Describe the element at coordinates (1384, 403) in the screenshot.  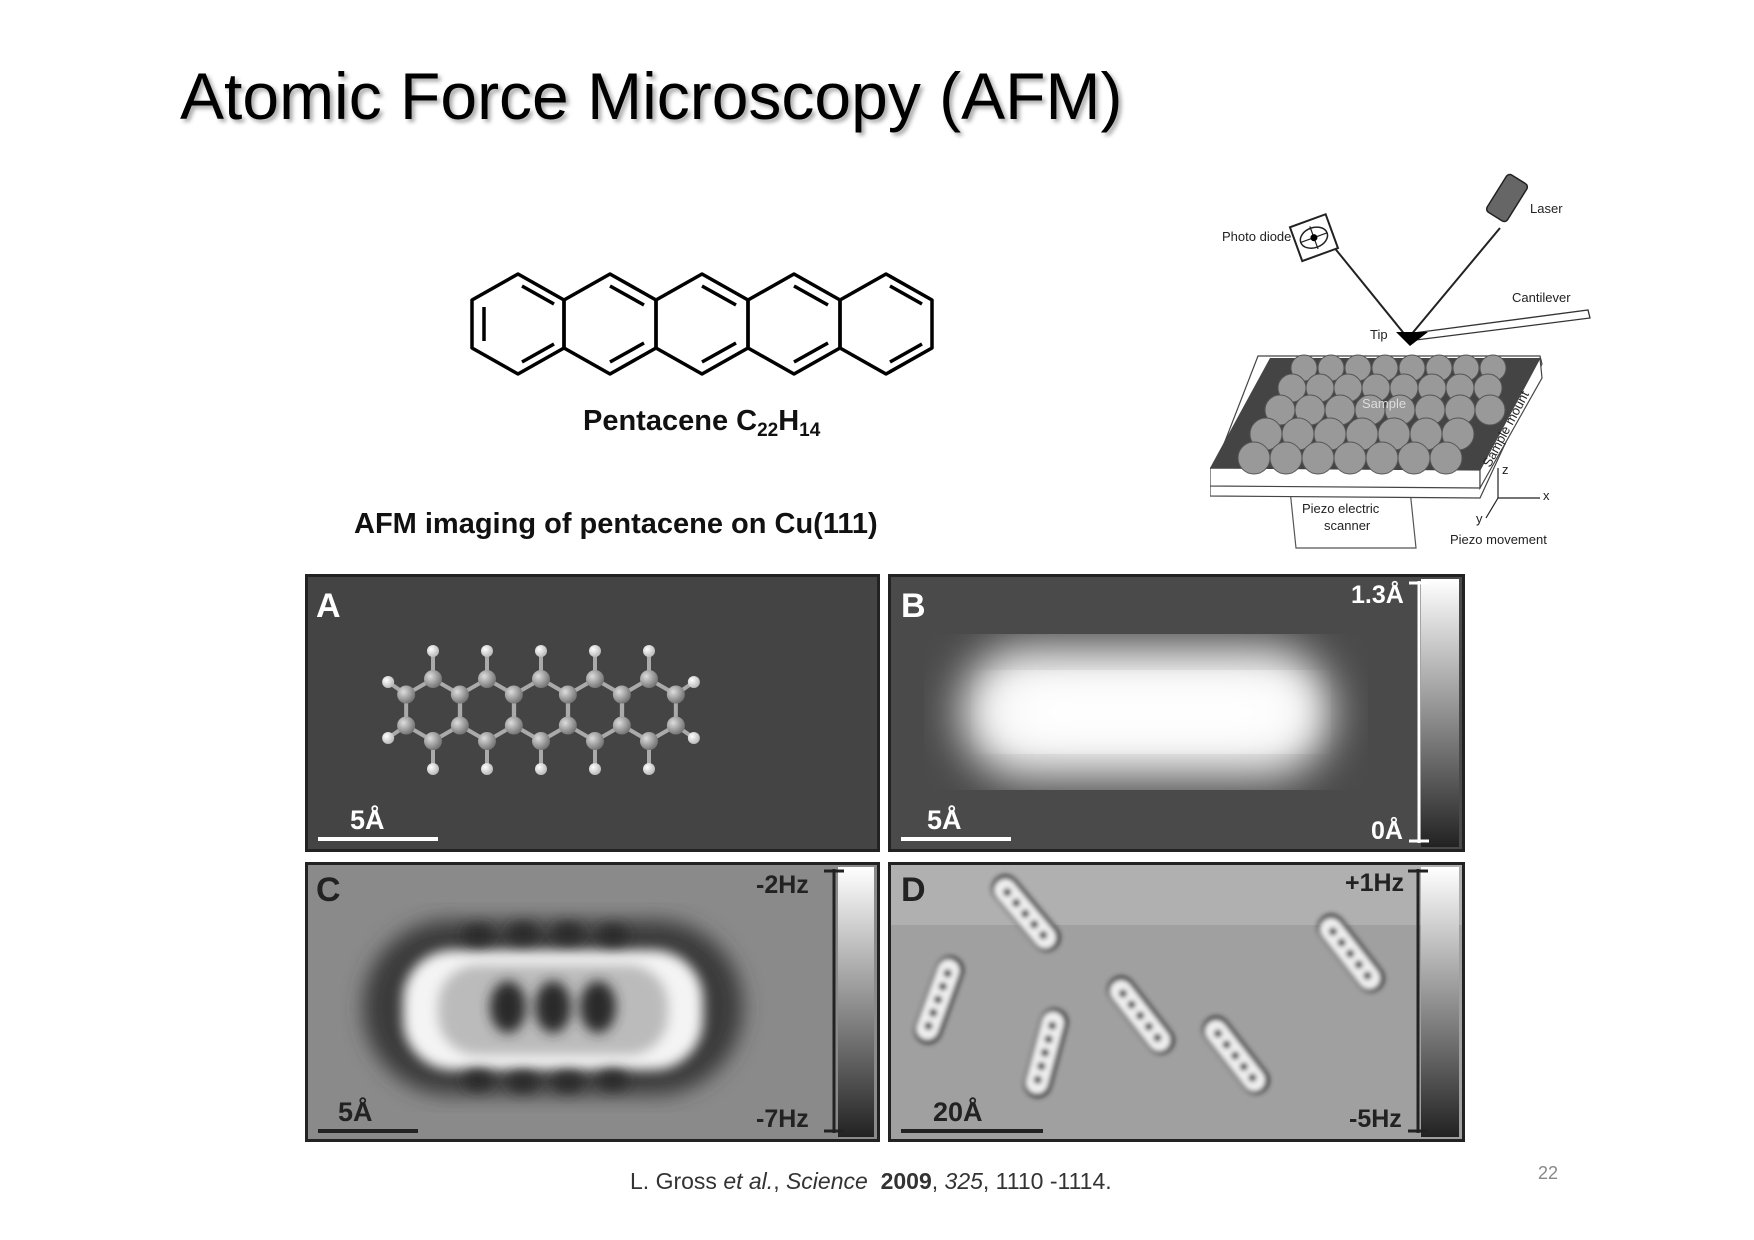
I see `sample-label: Sample` at that location.